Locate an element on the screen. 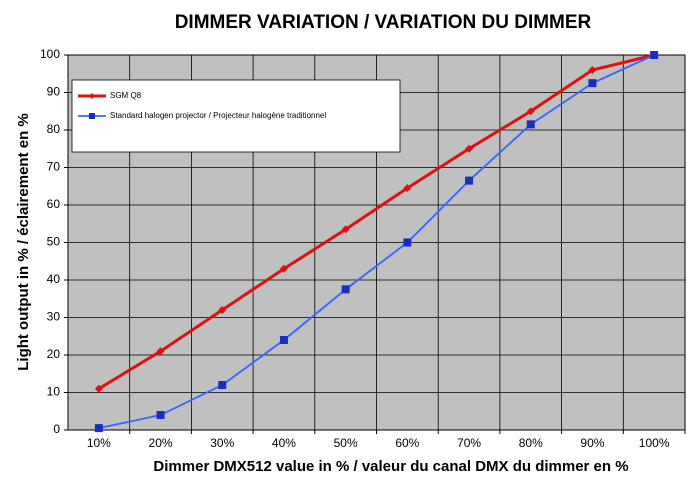 The width and height of the screenshot is (700, 491). y-tick-label: 10 is located at coordinates (54, 392).